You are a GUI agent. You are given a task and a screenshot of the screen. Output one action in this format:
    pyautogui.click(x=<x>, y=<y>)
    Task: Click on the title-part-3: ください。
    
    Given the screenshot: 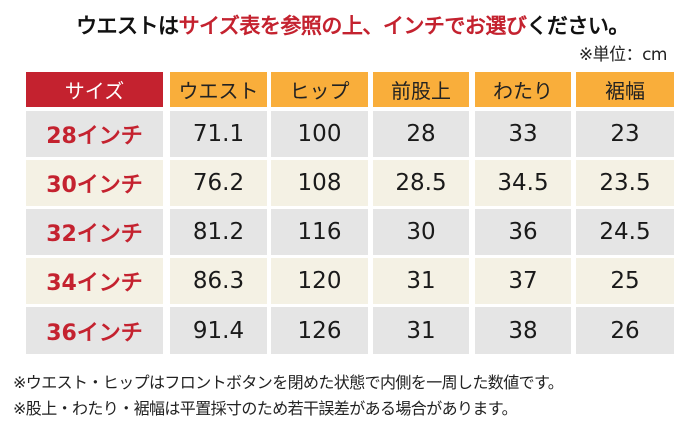 What is the action you would take?
    pyautogui.click(x=577, y=26)
    